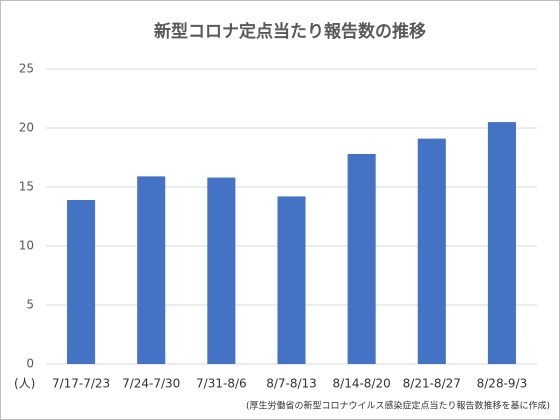  What do you see at coordinates (26, 69) in the screenshot?
I see `y-tick-label: 25` at bounding box center [26, 69].